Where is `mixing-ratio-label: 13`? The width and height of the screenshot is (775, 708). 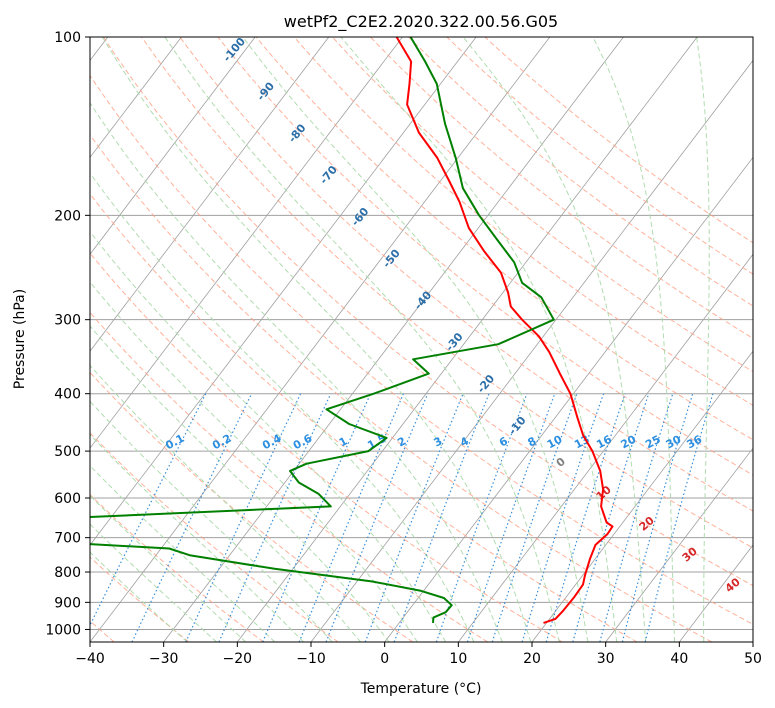
mixing-ratio-label: 13 is located at coordinates (582, 442).